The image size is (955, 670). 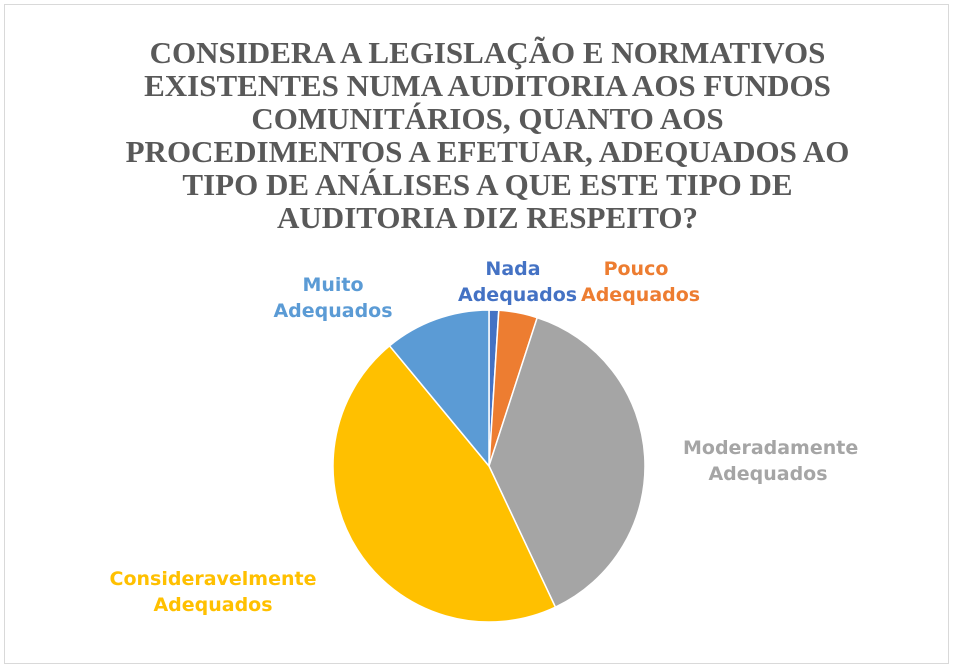 I want to click on slice-label: Consideravelmente Adequados, so click(x=213, y=592).